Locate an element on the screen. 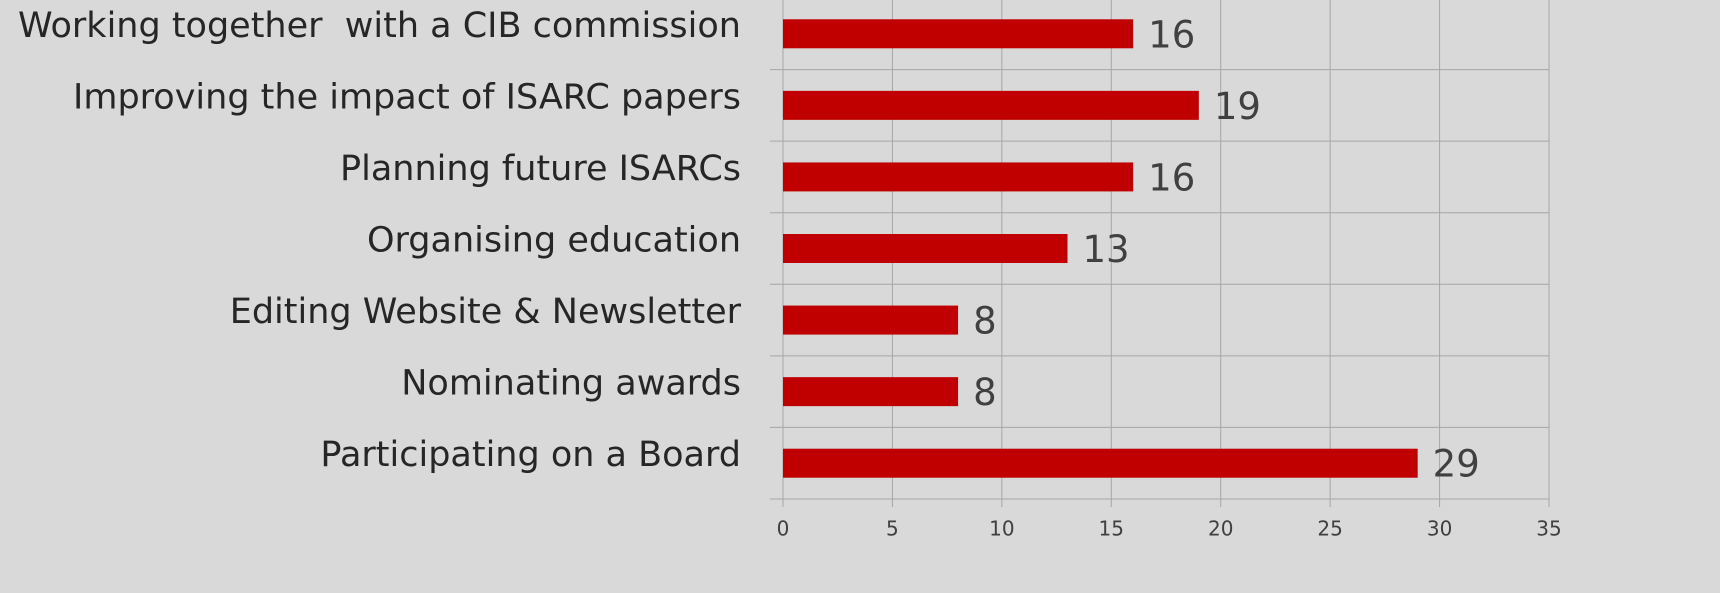  value-label: 13 is located at coordinates (1106, 249).